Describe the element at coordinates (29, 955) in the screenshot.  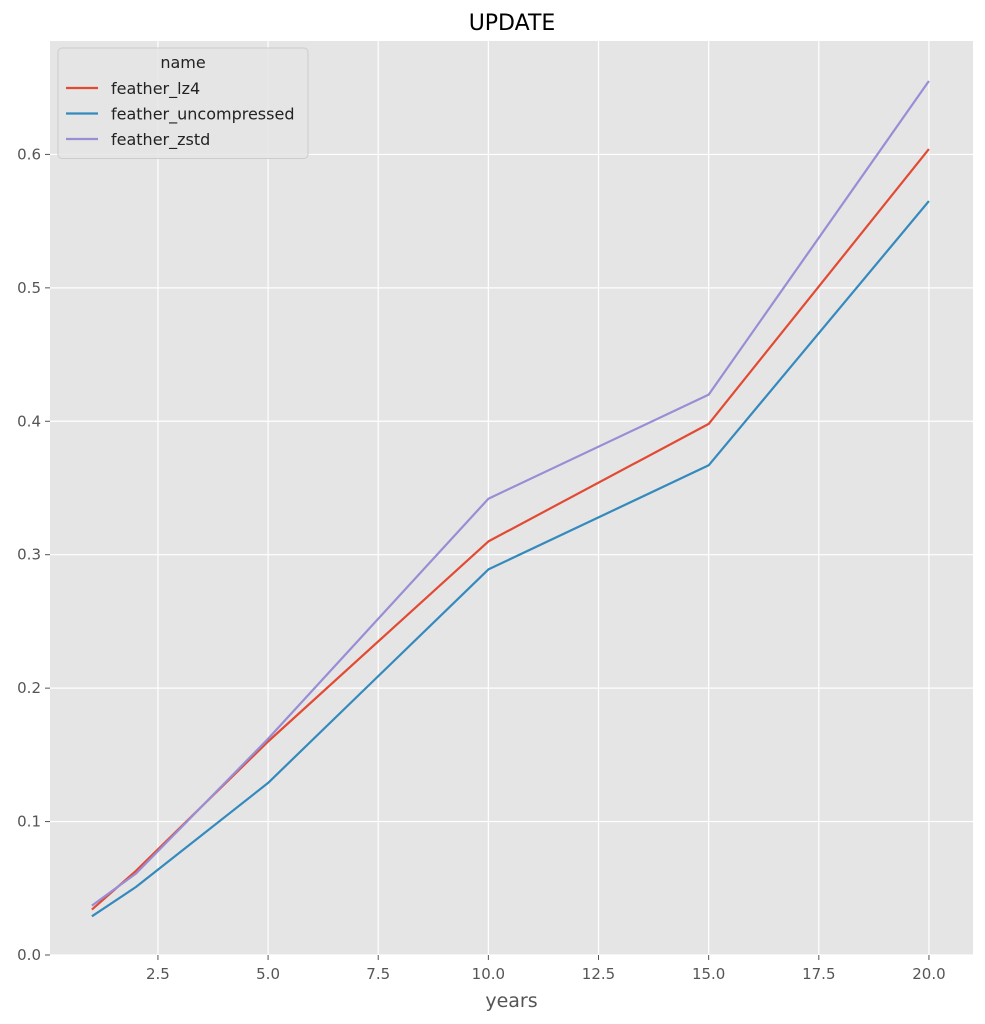
I see `y-tick-label: 0.0` at that location.